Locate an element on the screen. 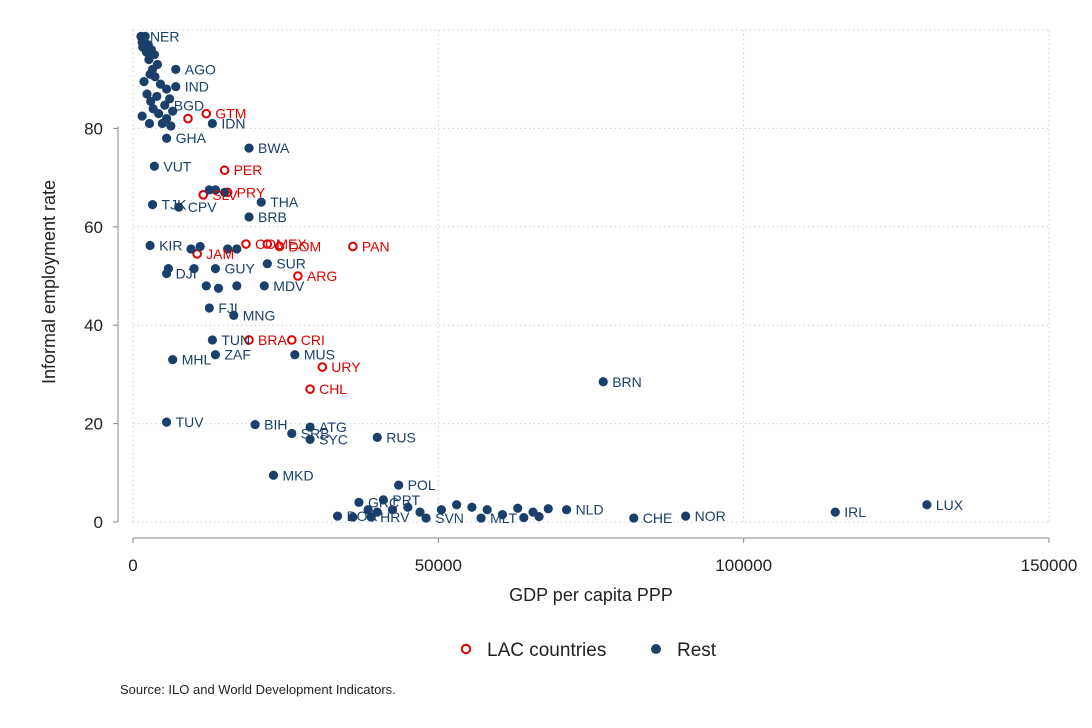  legend-marker-rest is located at coordinates (656, 649).